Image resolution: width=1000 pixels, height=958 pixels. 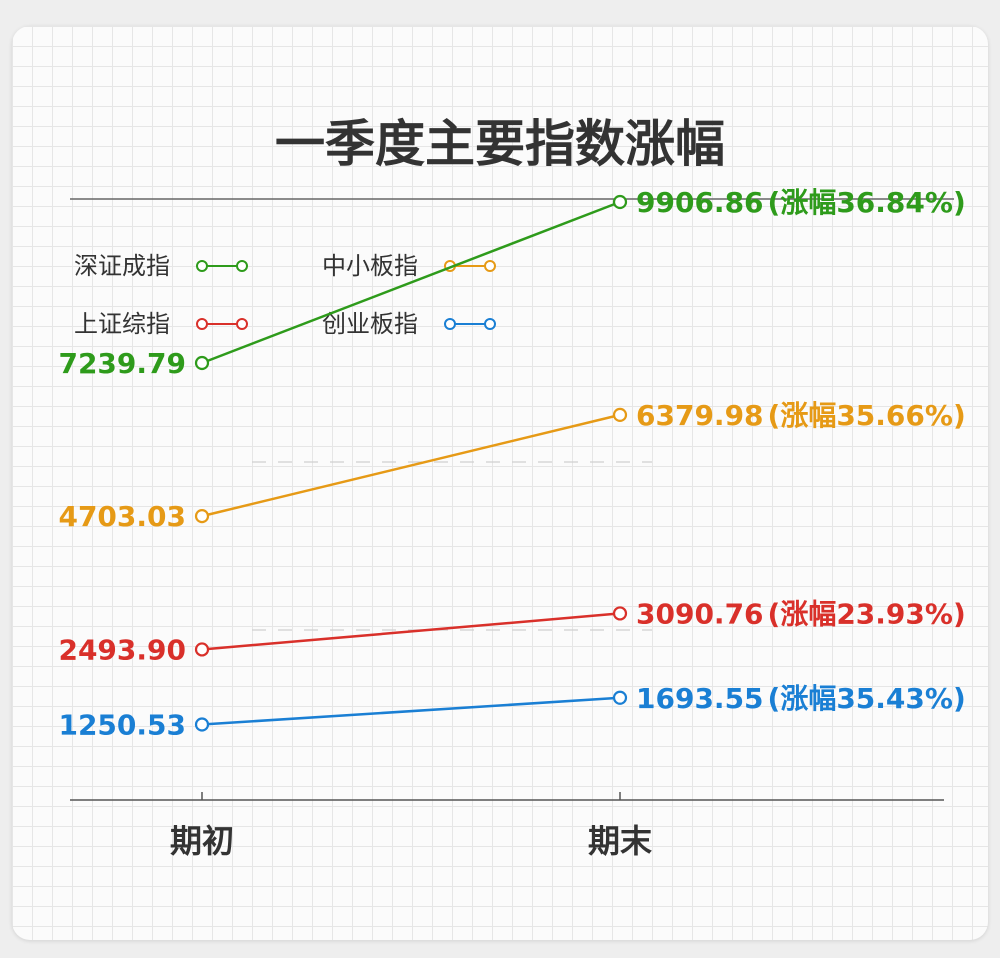 What do you see at coordinates (122, 266) in the screenshot?
I see `legend-label: 深证成指` at bounding box center [122, 266].